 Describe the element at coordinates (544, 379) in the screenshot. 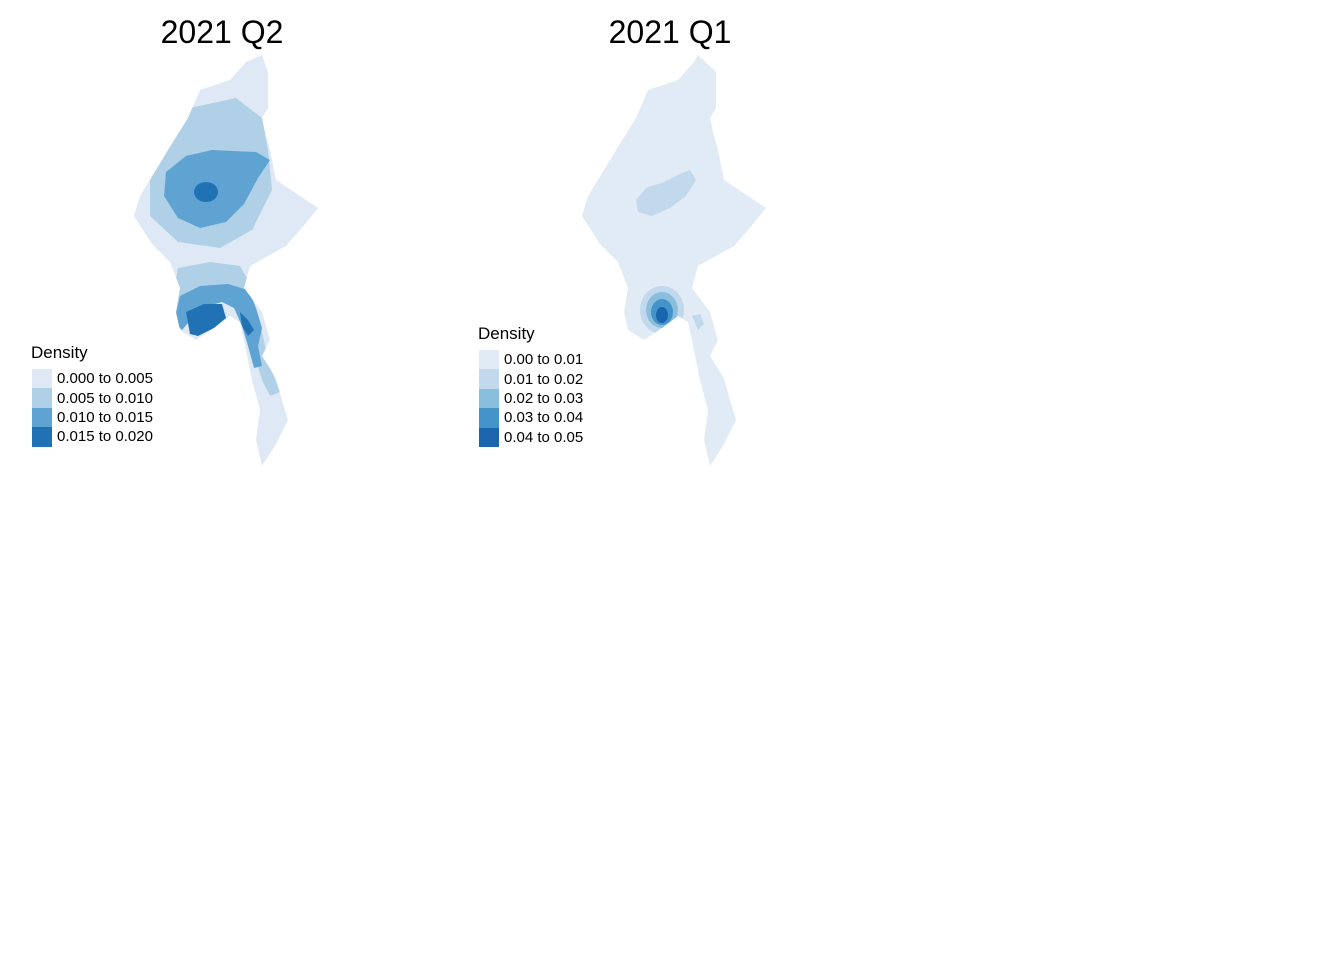

I see `legend-label: 0.01 to 0.02` at that location.